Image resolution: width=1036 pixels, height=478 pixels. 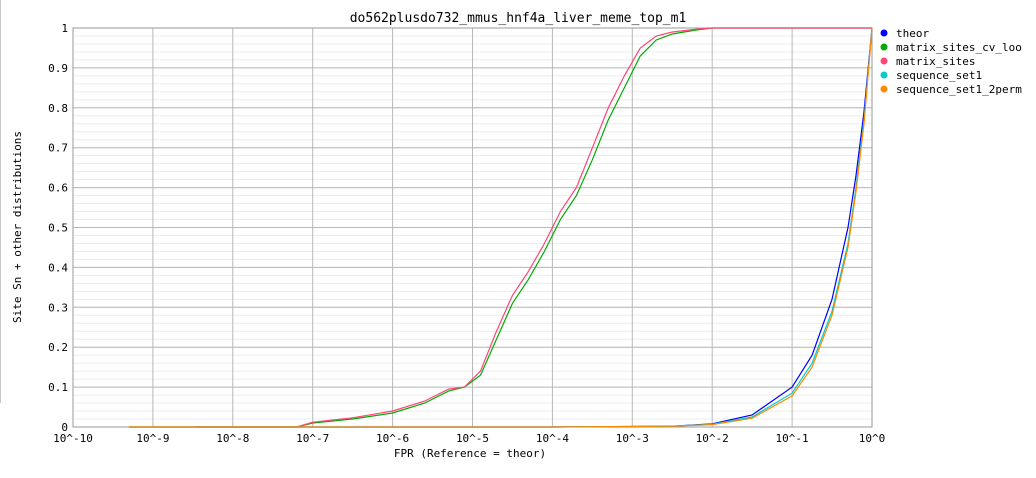 What do you see at coordinates (884, 47) in the screenshot?
I see `legend-marker-matrix-sites-cv-loo` at bounding box center [884, 47].